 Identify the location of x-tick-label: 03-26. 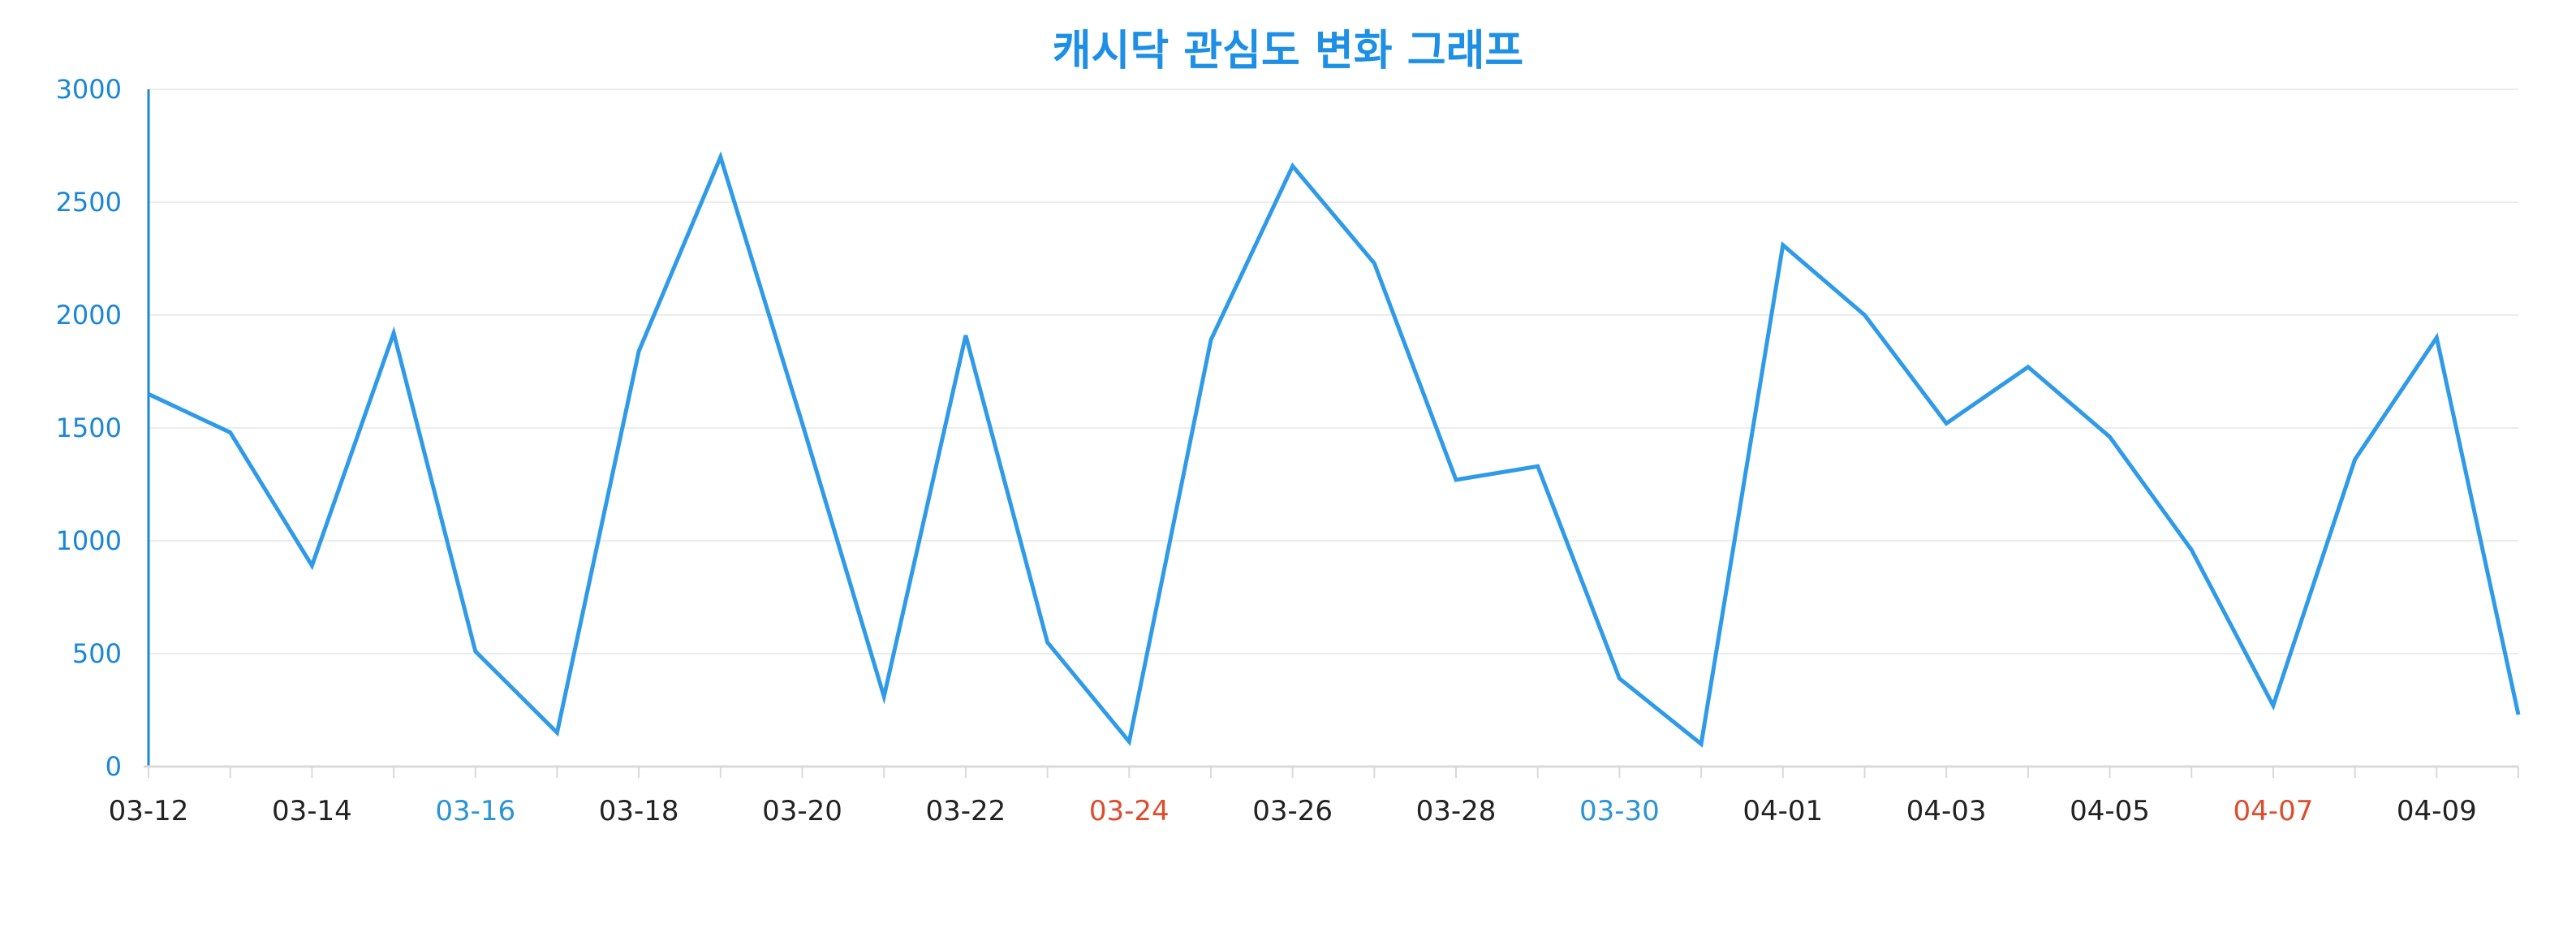
(1292, 811).